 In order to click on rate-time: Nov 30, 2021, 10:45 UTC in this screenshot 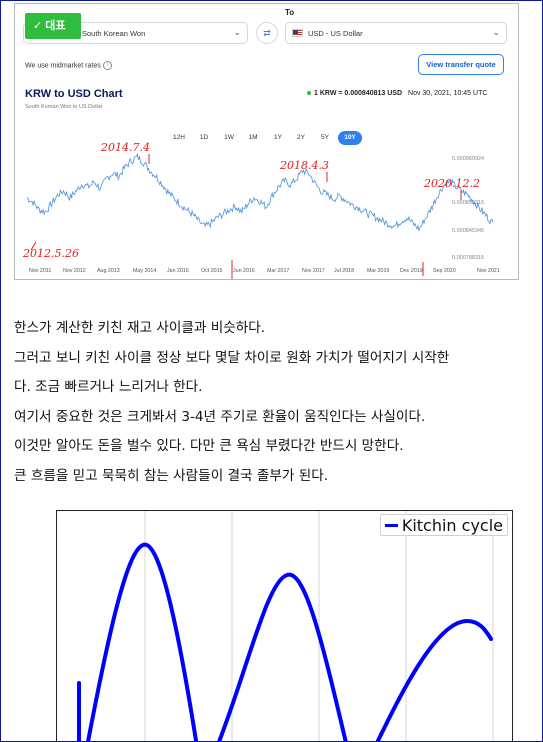, I will do `click(448, 93)`.